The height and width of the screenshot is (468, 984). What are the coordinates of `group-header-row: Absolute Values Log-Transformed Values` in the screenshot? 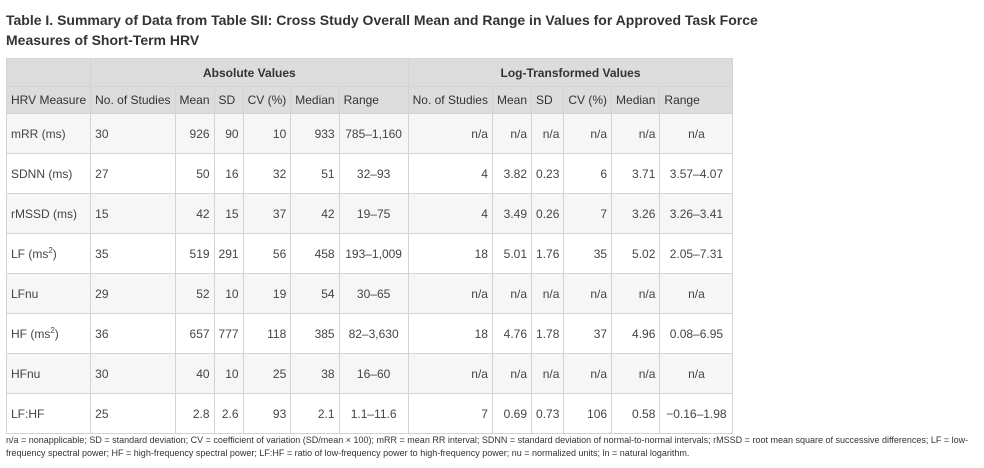 It's located at (369, 72).